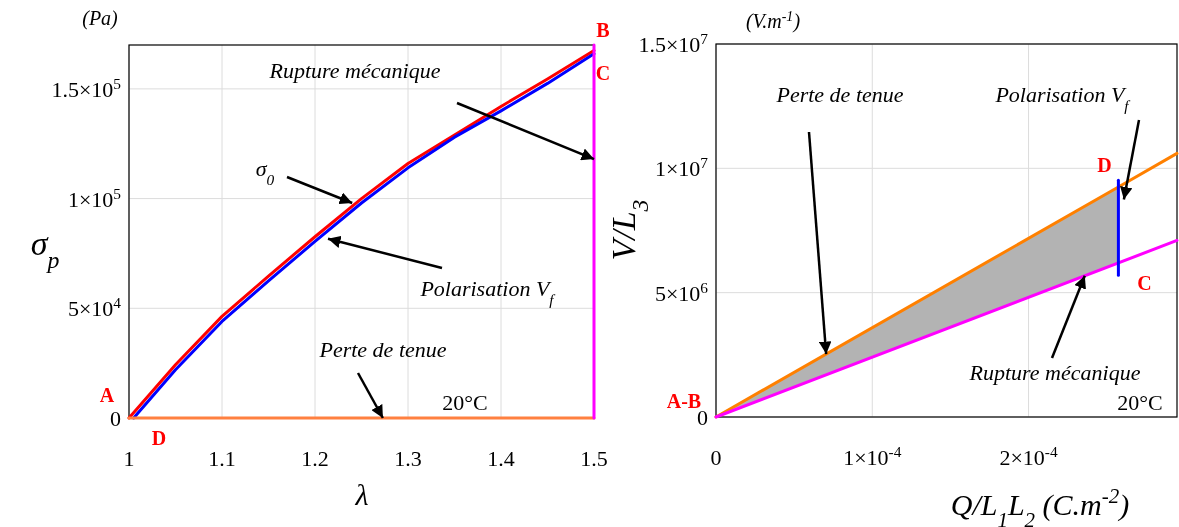  What do you see at coordinates (681, 167) in the screenshot?
I see `y-tick-label: 1×10$^{7}$` at bounding box center [681, 167].